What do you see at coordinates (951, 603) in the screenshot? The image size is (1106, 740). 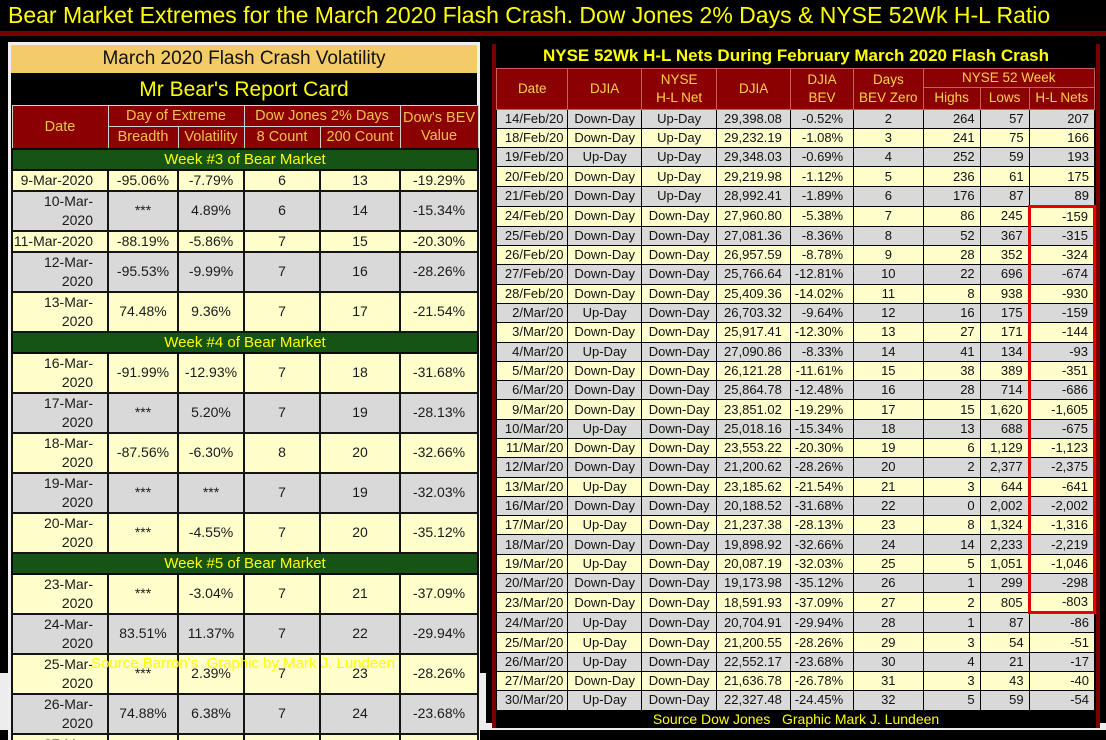 I see `cell-highs: 2` at bounding box center [951, 603].